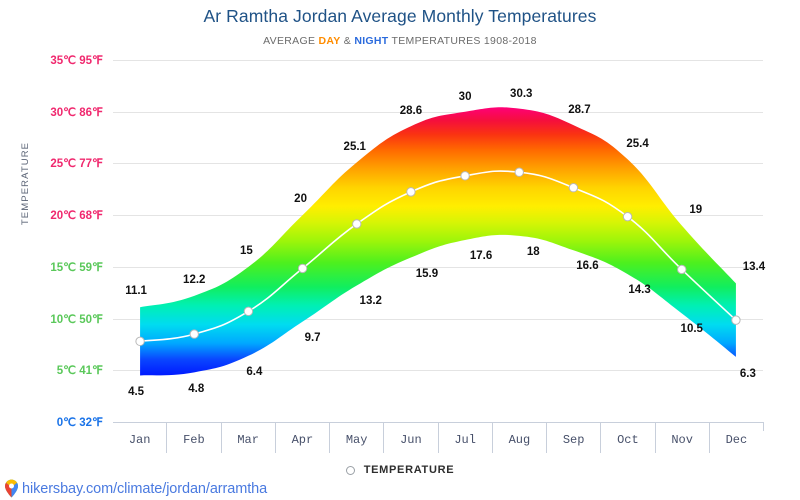 The height and width of the screenshot is (500, 800). I want to click on night-temperature-label: 10.5, so click(691, 329).